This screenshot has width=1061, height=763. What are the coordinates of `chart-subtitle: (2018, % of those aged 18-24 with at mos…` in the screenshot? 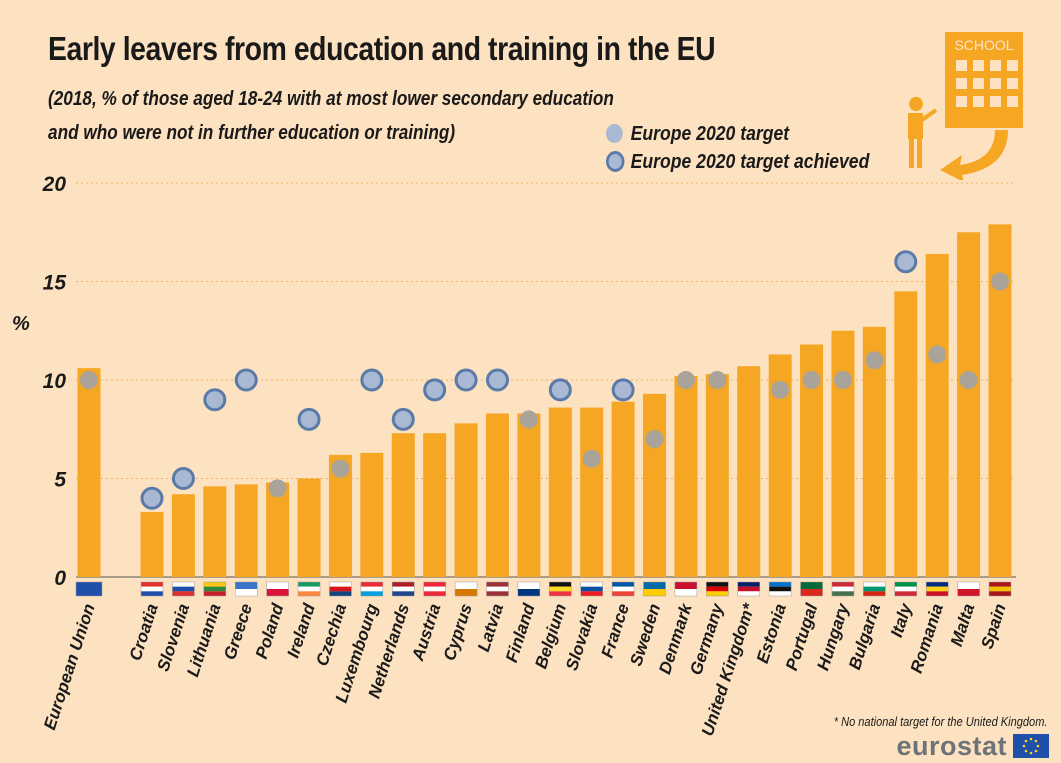 It's located at (331, 116).